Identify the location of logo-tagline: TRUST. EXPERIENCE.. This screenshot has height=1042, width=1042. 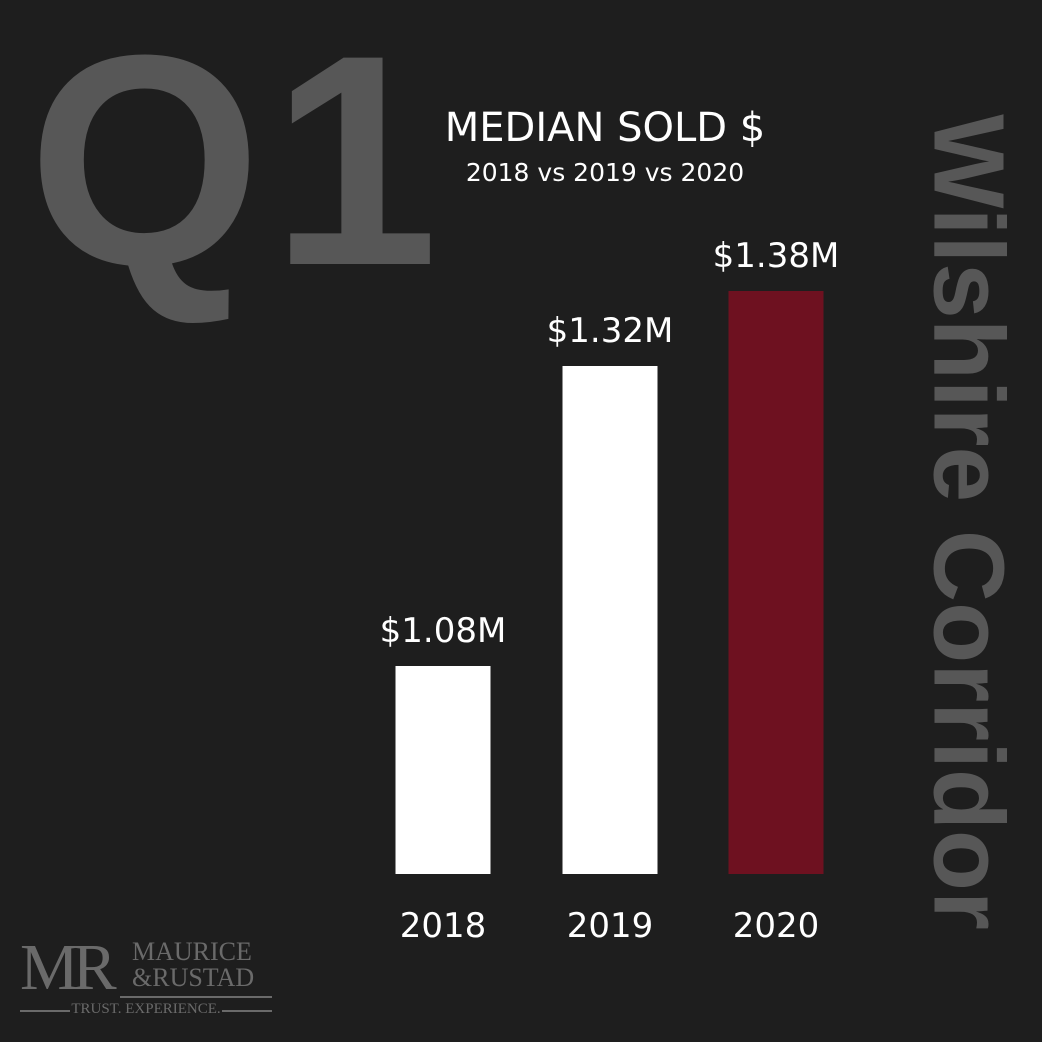
(146, 1009).